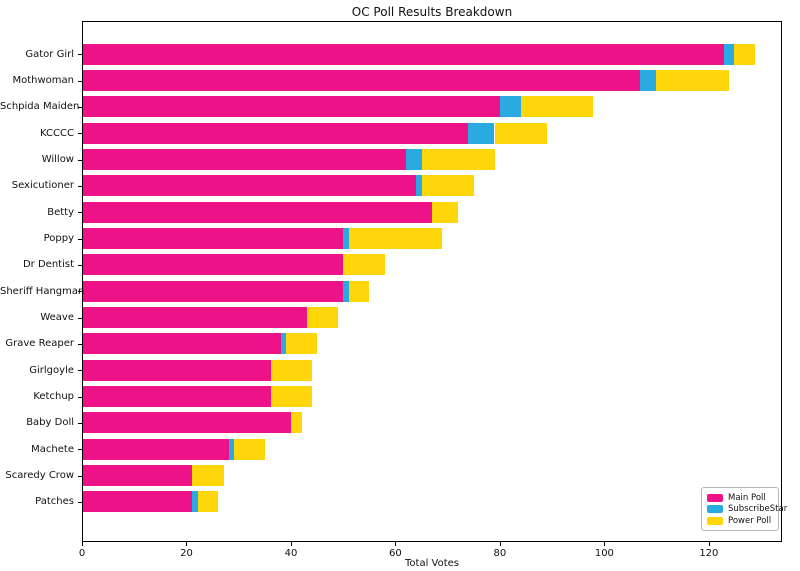  What do you see at coordinates (60, 212) in the screenshot?
I see `y-tick-label: Betty` at bounding box center [60, 212].